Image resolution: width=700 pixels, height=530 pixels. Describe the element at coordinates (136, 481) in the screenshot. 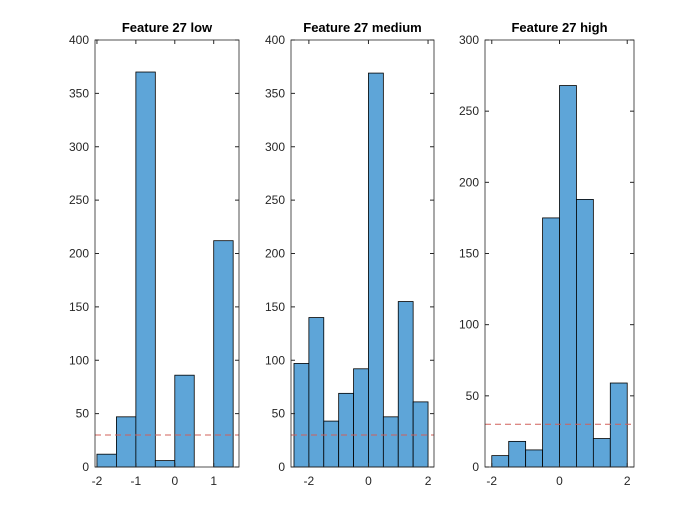

I see `x-tick-label: -1` at that location.